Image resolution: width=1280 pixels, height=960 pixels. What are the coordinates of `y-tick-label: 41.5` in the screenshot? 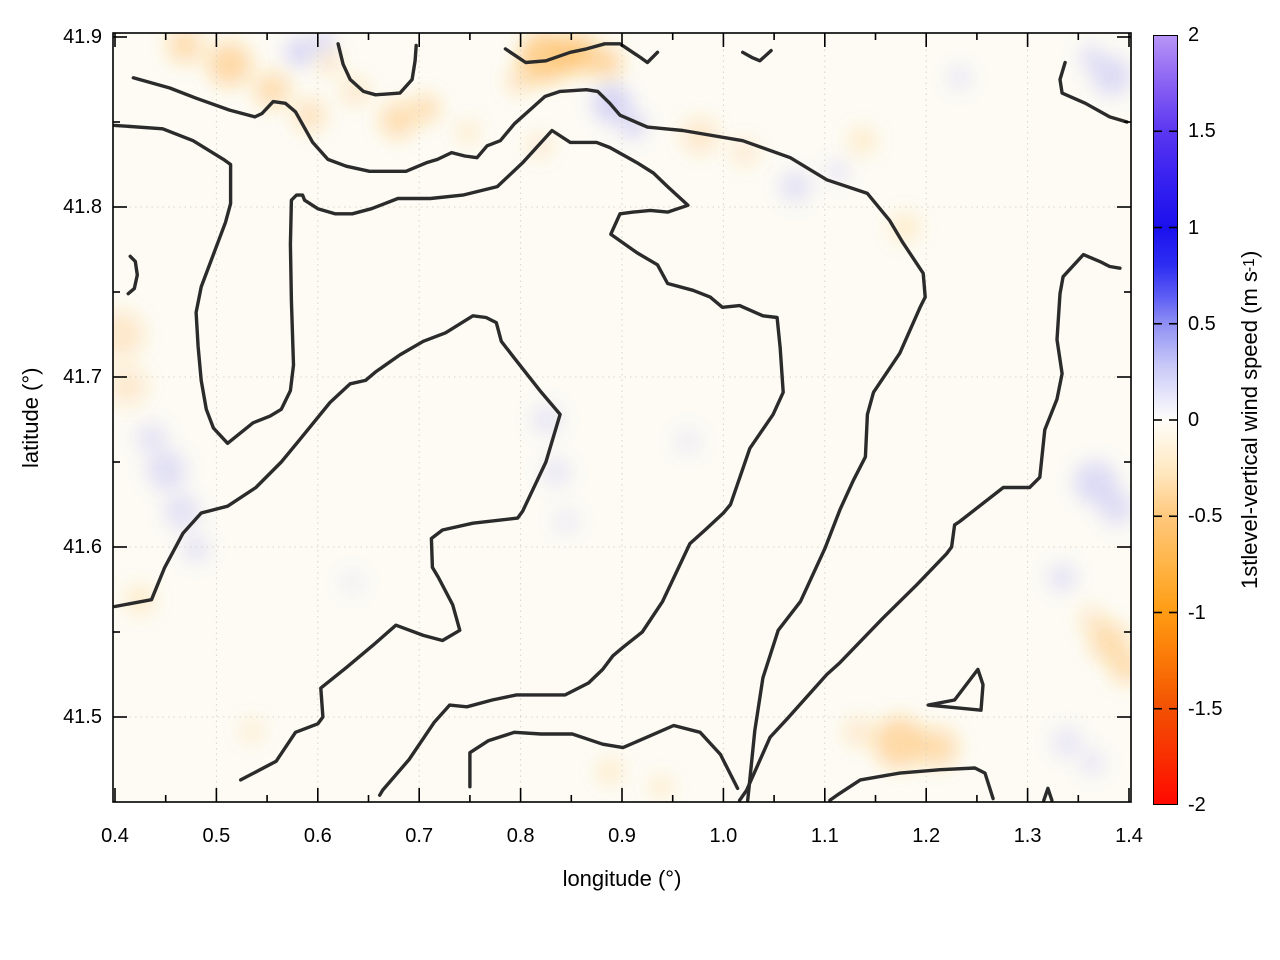 It's located at (82, 717).